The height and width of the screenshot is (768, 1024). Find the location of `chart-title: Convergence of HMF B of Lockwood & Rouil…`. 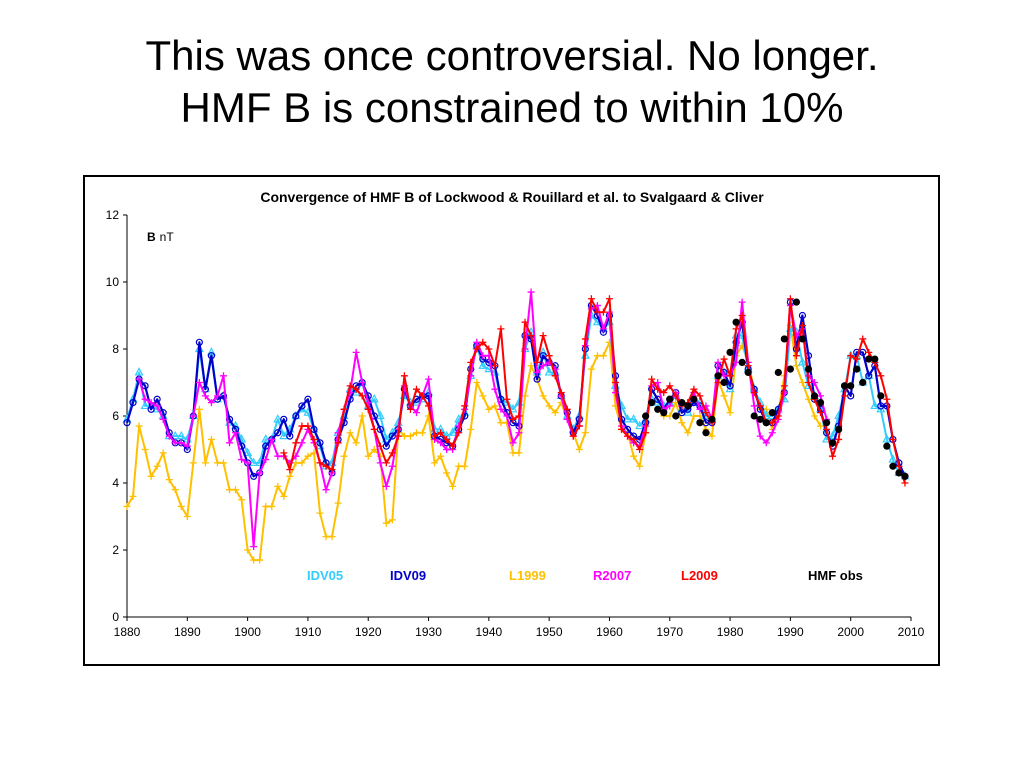

chart-title: Convergence of HMF B of Lockwood & Rouil… is located at coordinates (512, 197).